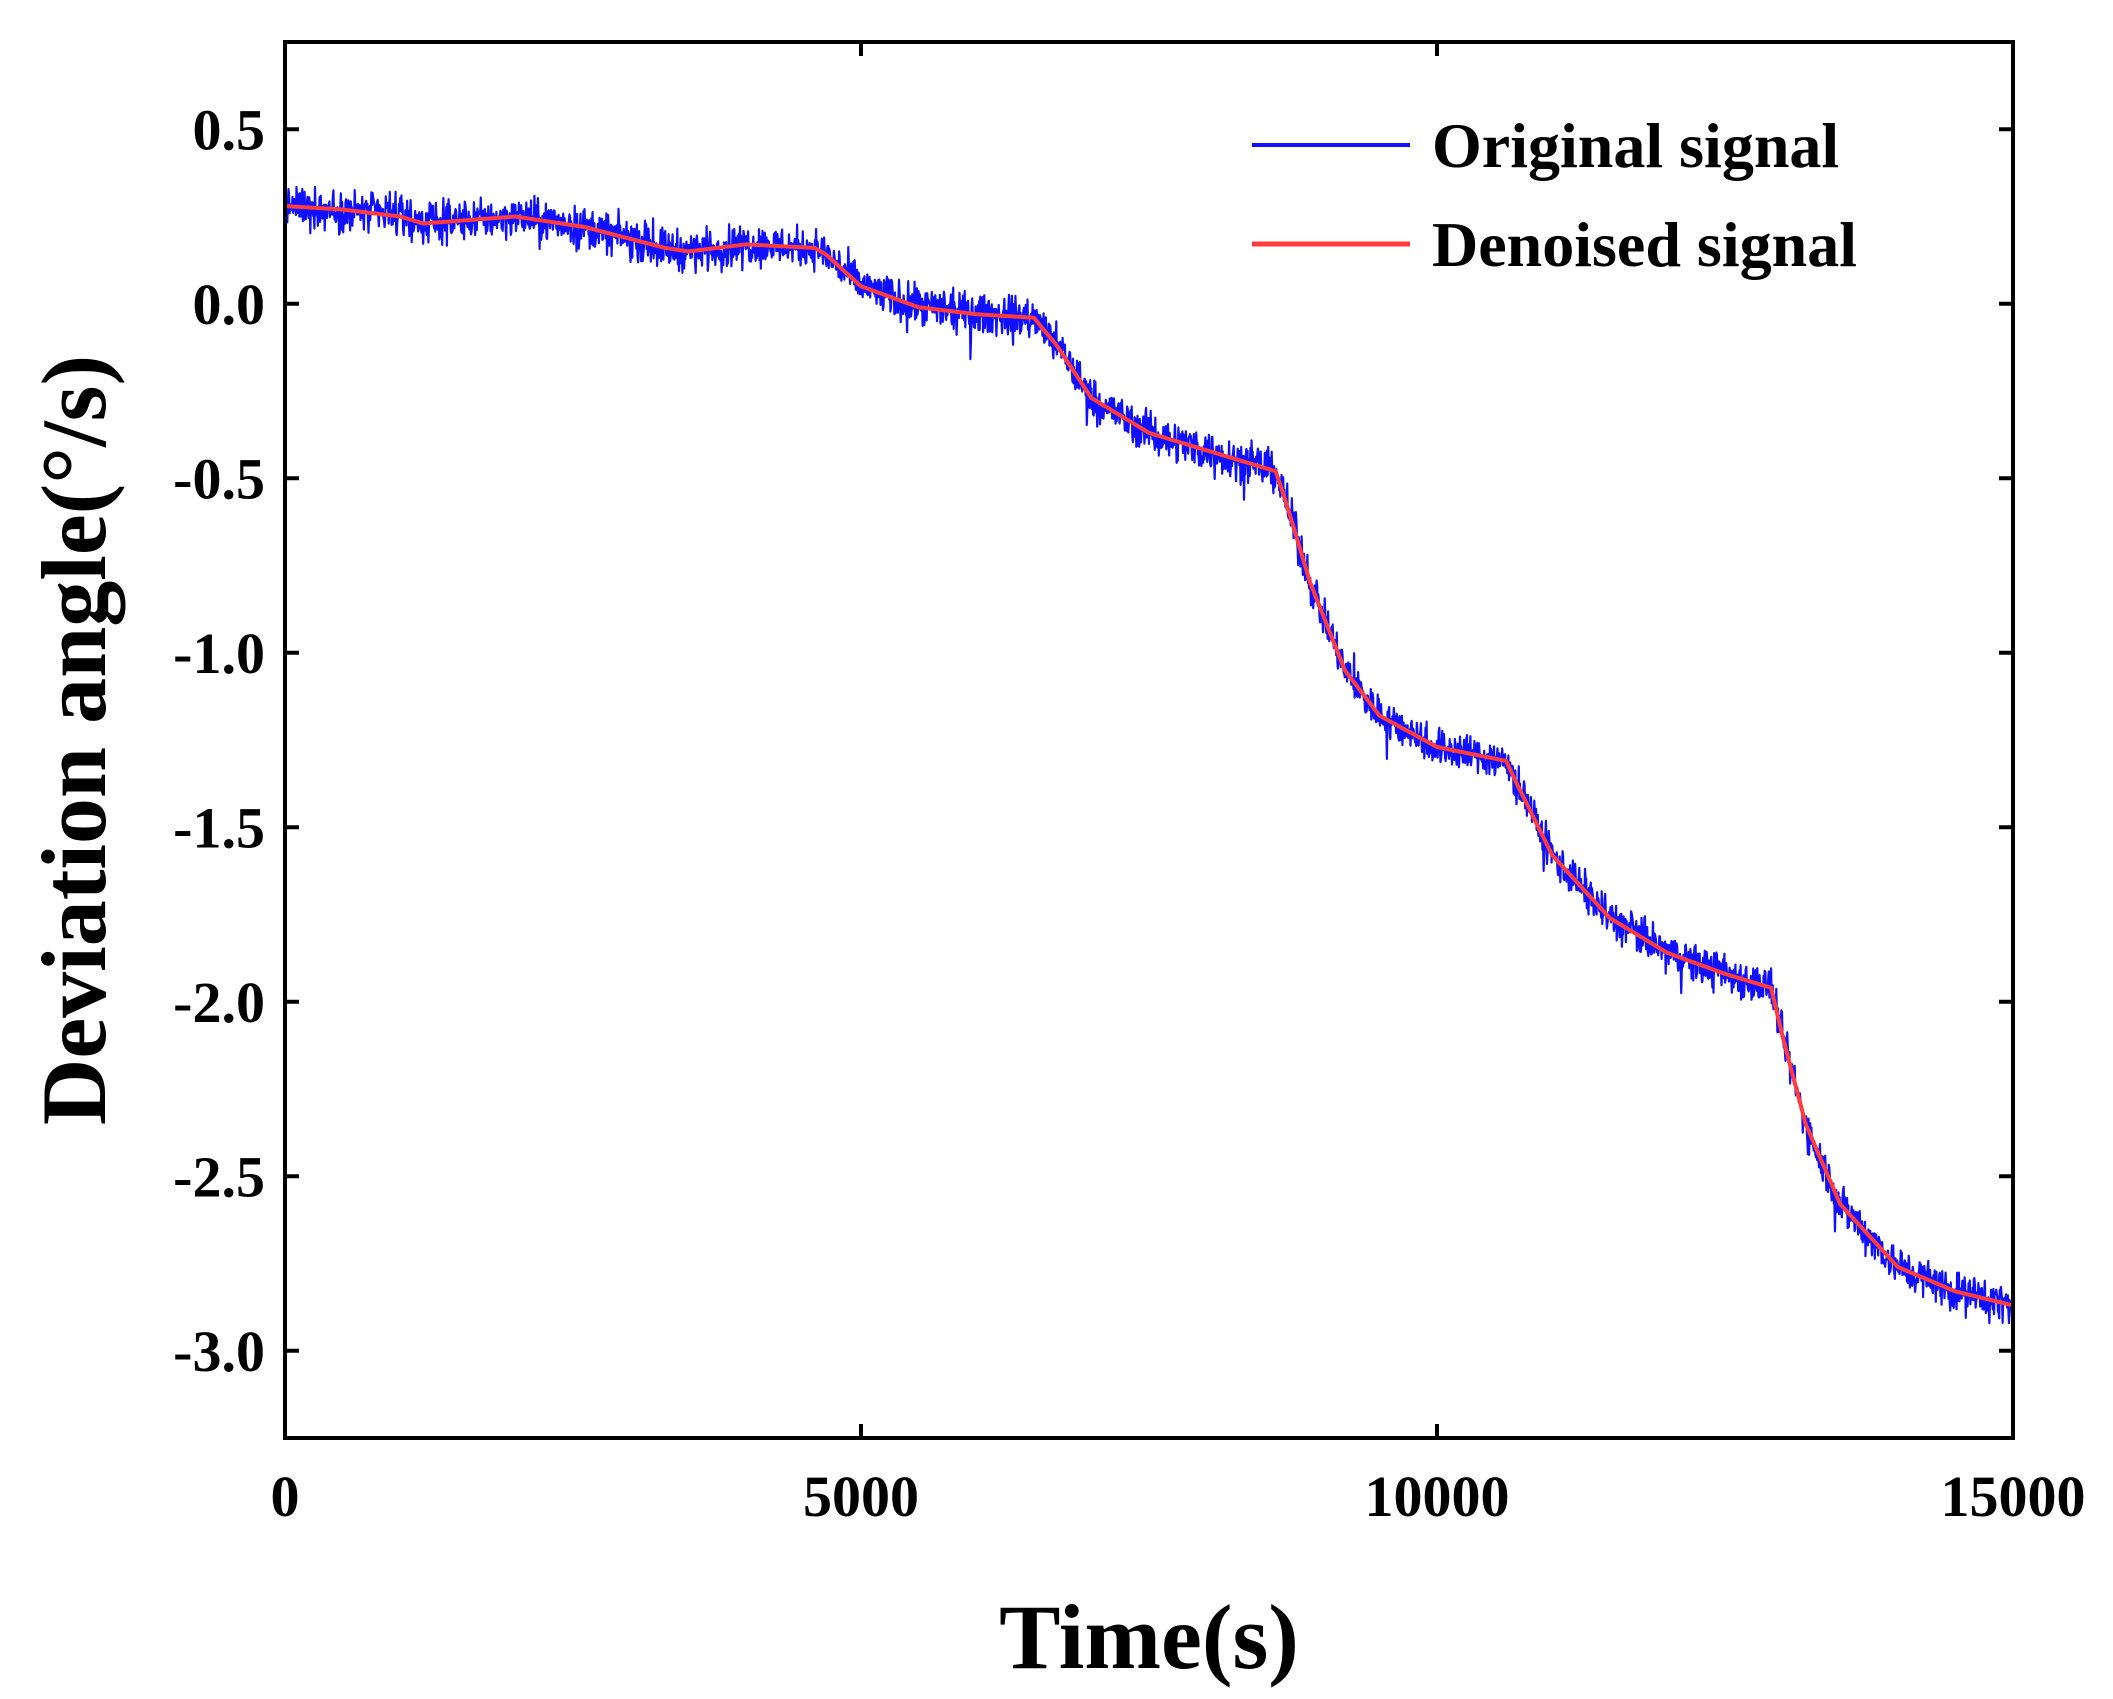 This screenshot has width=2113, height=1699. What do you see at coordinates (285, 1496) in the screenshot?
I see `x-tick-label: 0` at bounding box center [285, 1496].